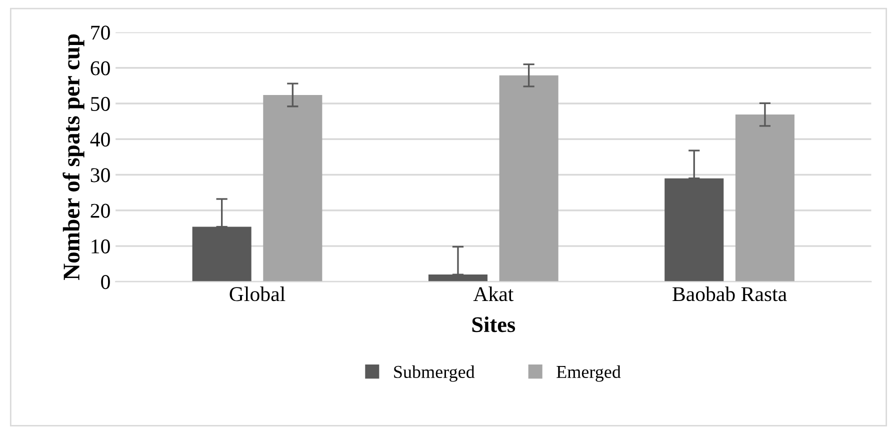  I want to click on y-tick-label: 30, so click(100, 175).